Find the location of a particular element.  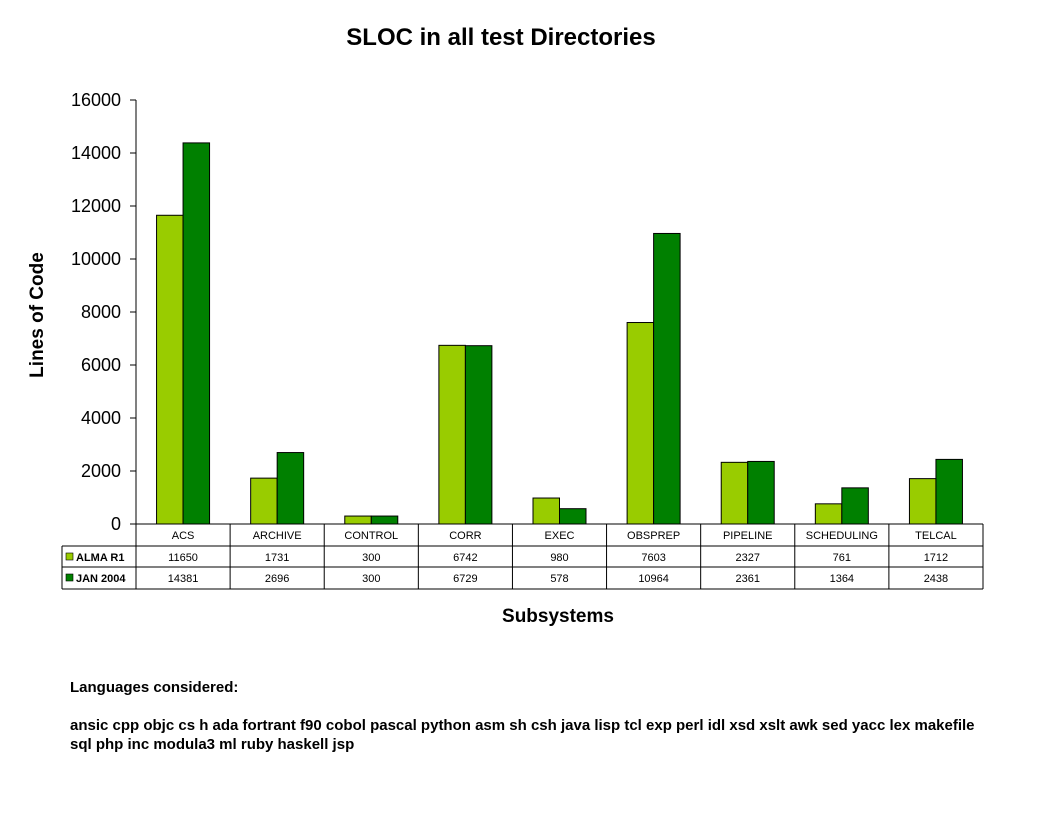

data-label: 761 is located at coordinates (842, 558).